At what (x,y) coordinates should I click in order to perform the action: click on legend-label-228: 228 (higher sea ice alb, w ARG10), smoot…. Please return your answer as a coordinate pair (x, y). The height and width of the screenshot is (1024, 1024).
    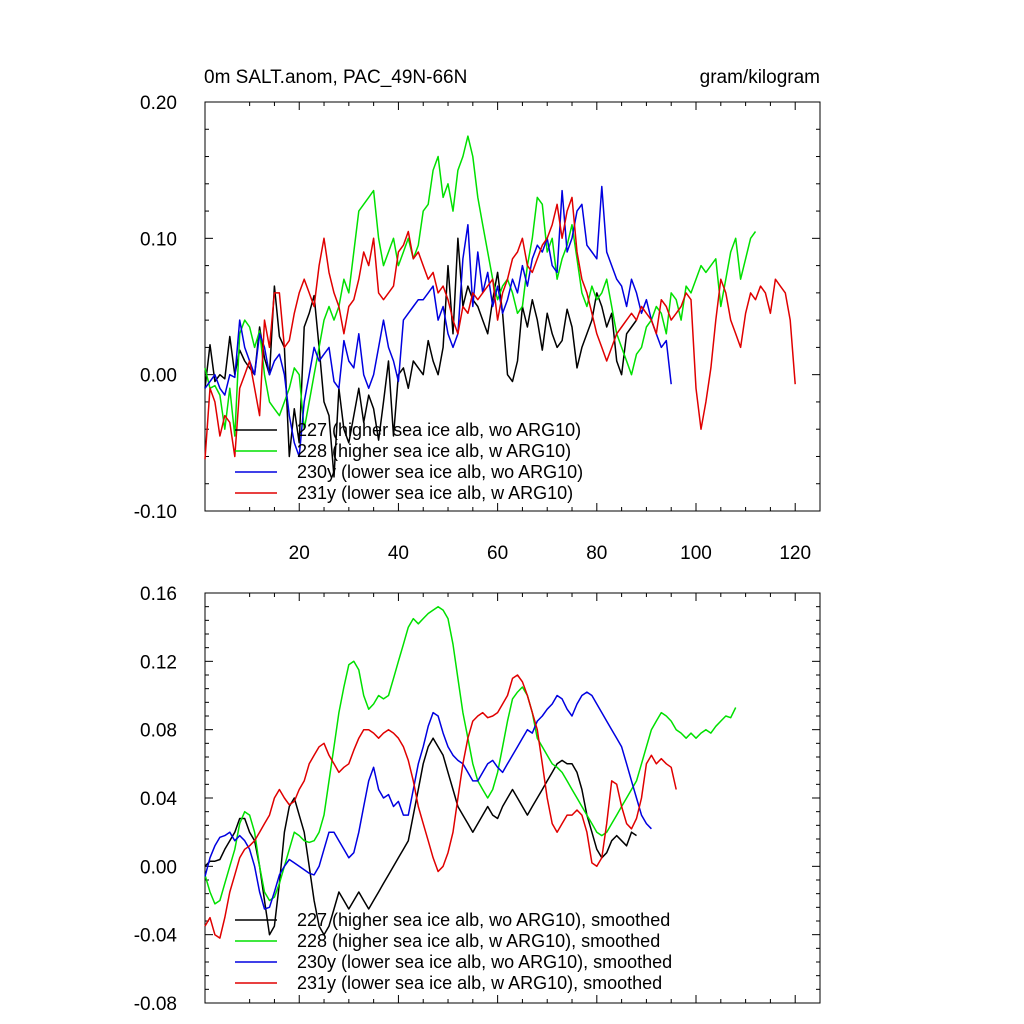
    Looking at the image, I should click on (478, 941).